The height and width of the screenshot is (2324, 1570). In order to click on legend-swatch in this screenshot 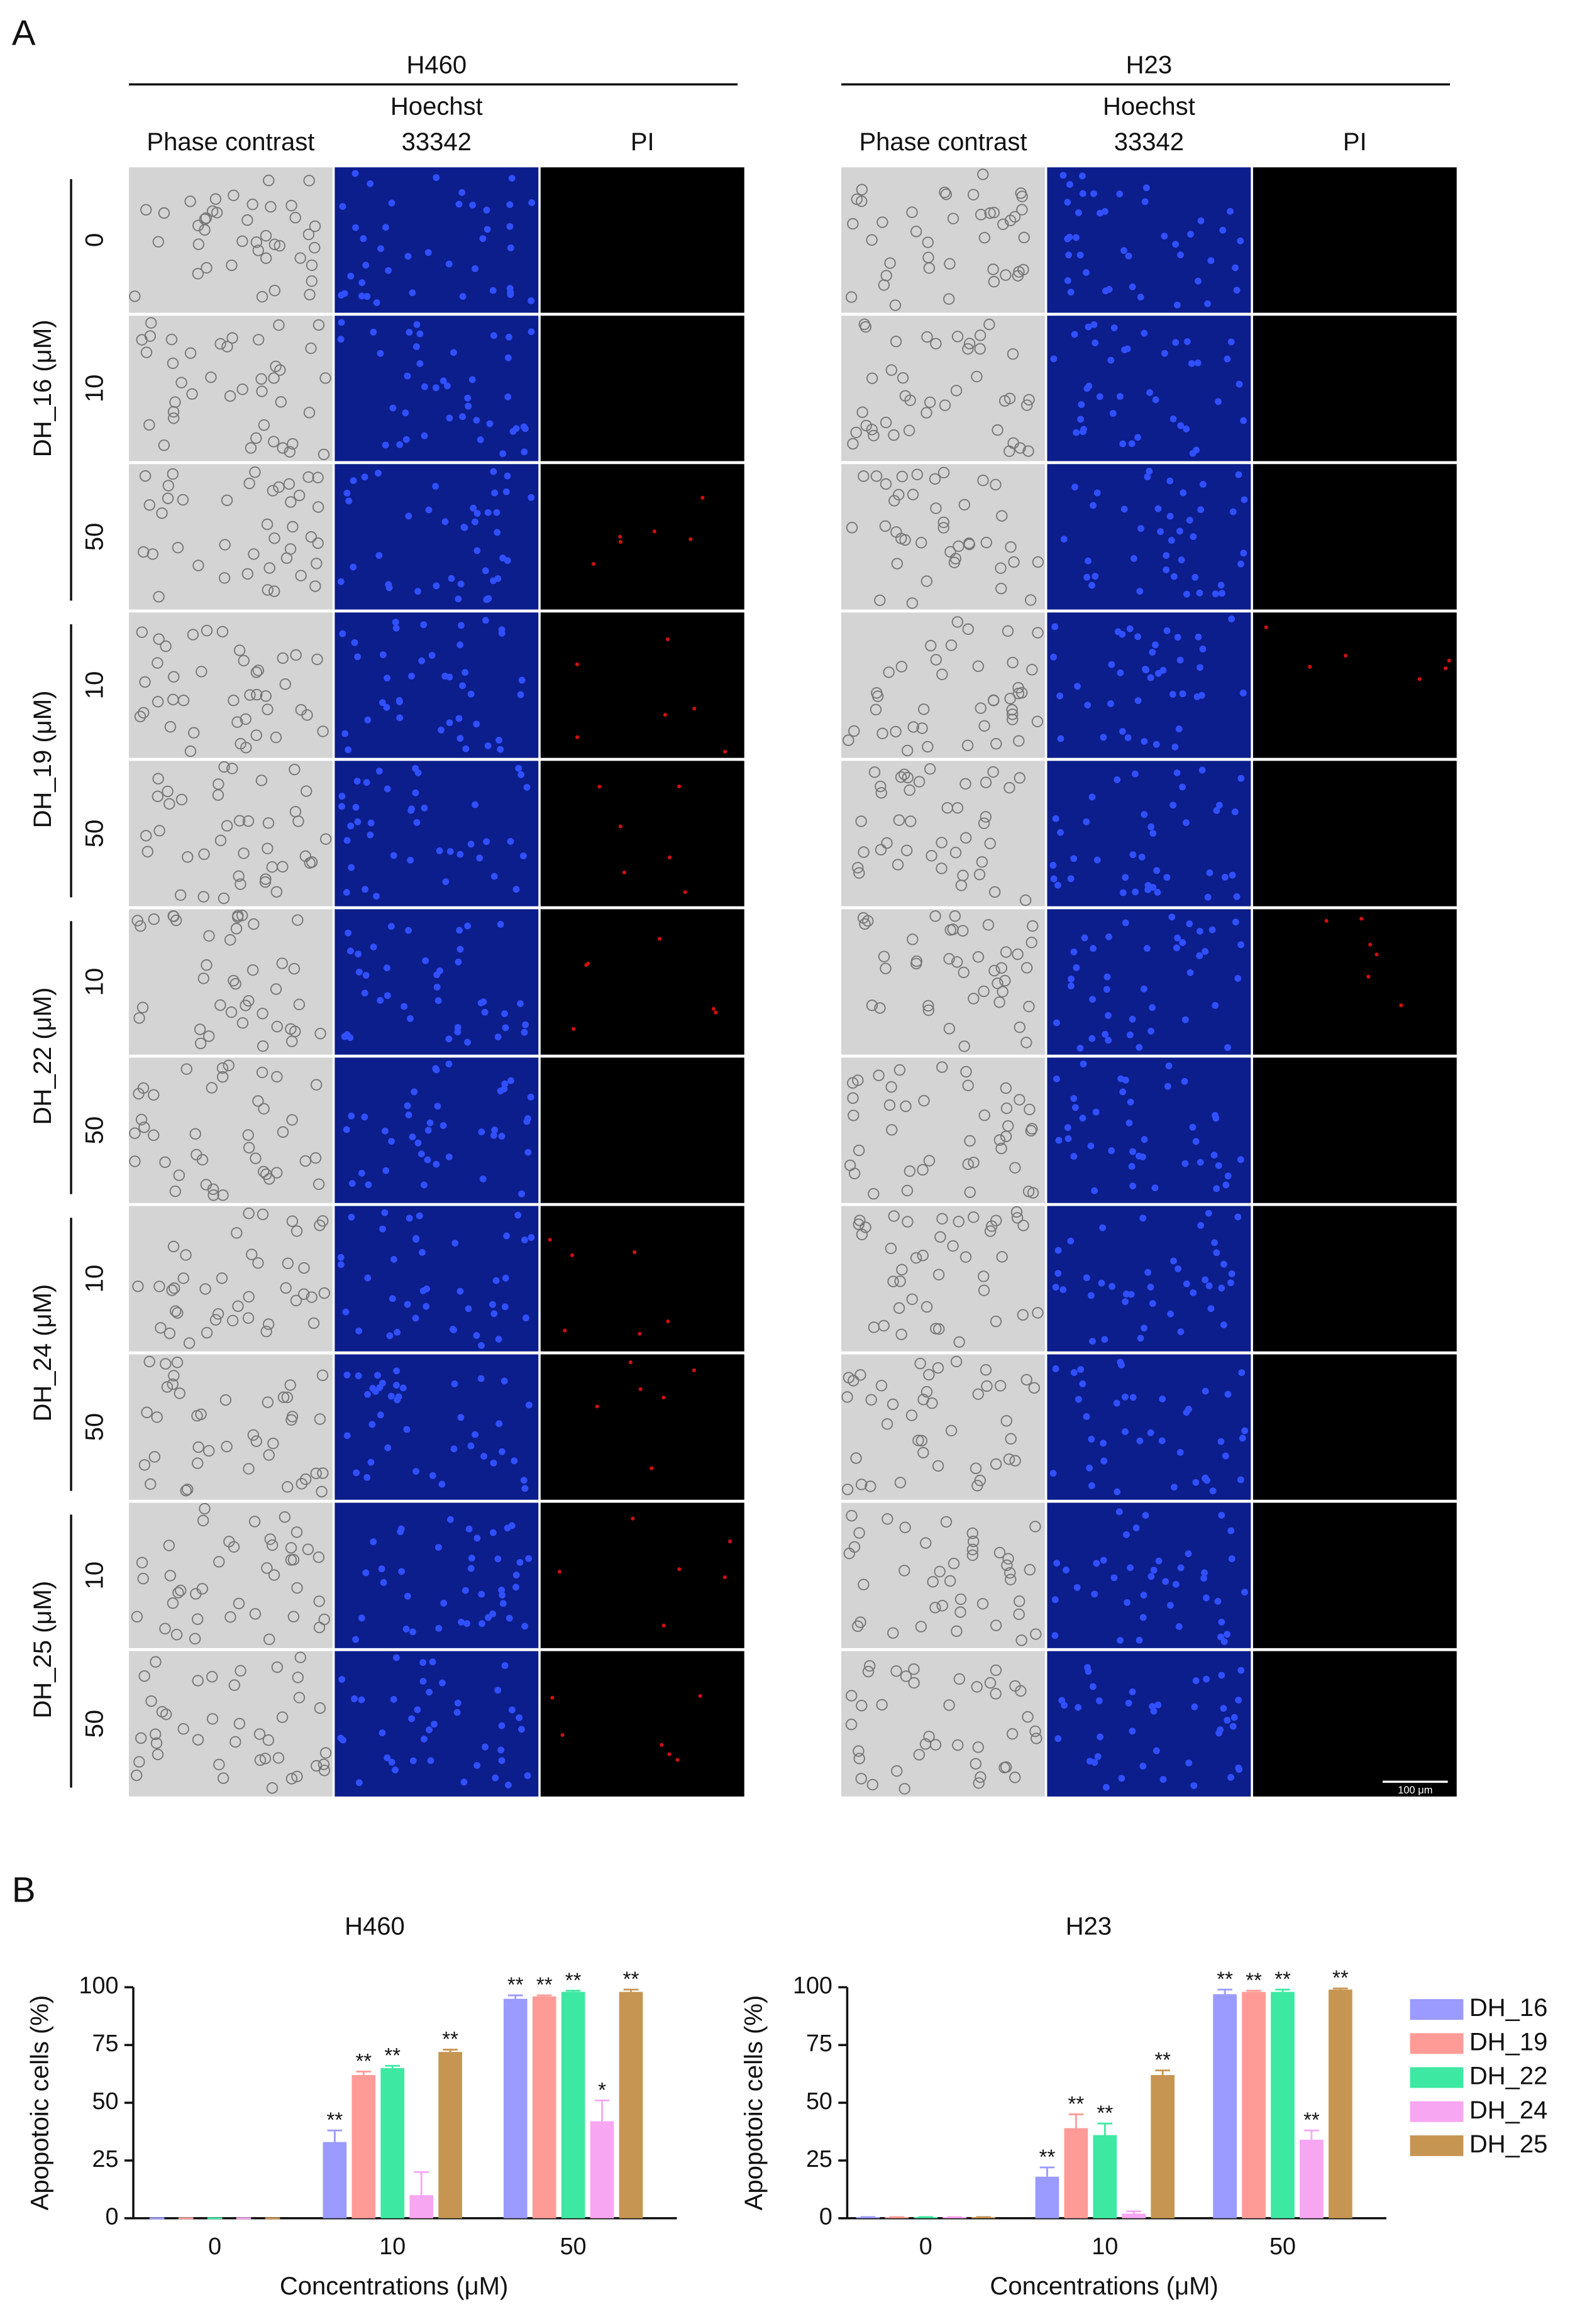, I will do `click(1437, 2043)`.